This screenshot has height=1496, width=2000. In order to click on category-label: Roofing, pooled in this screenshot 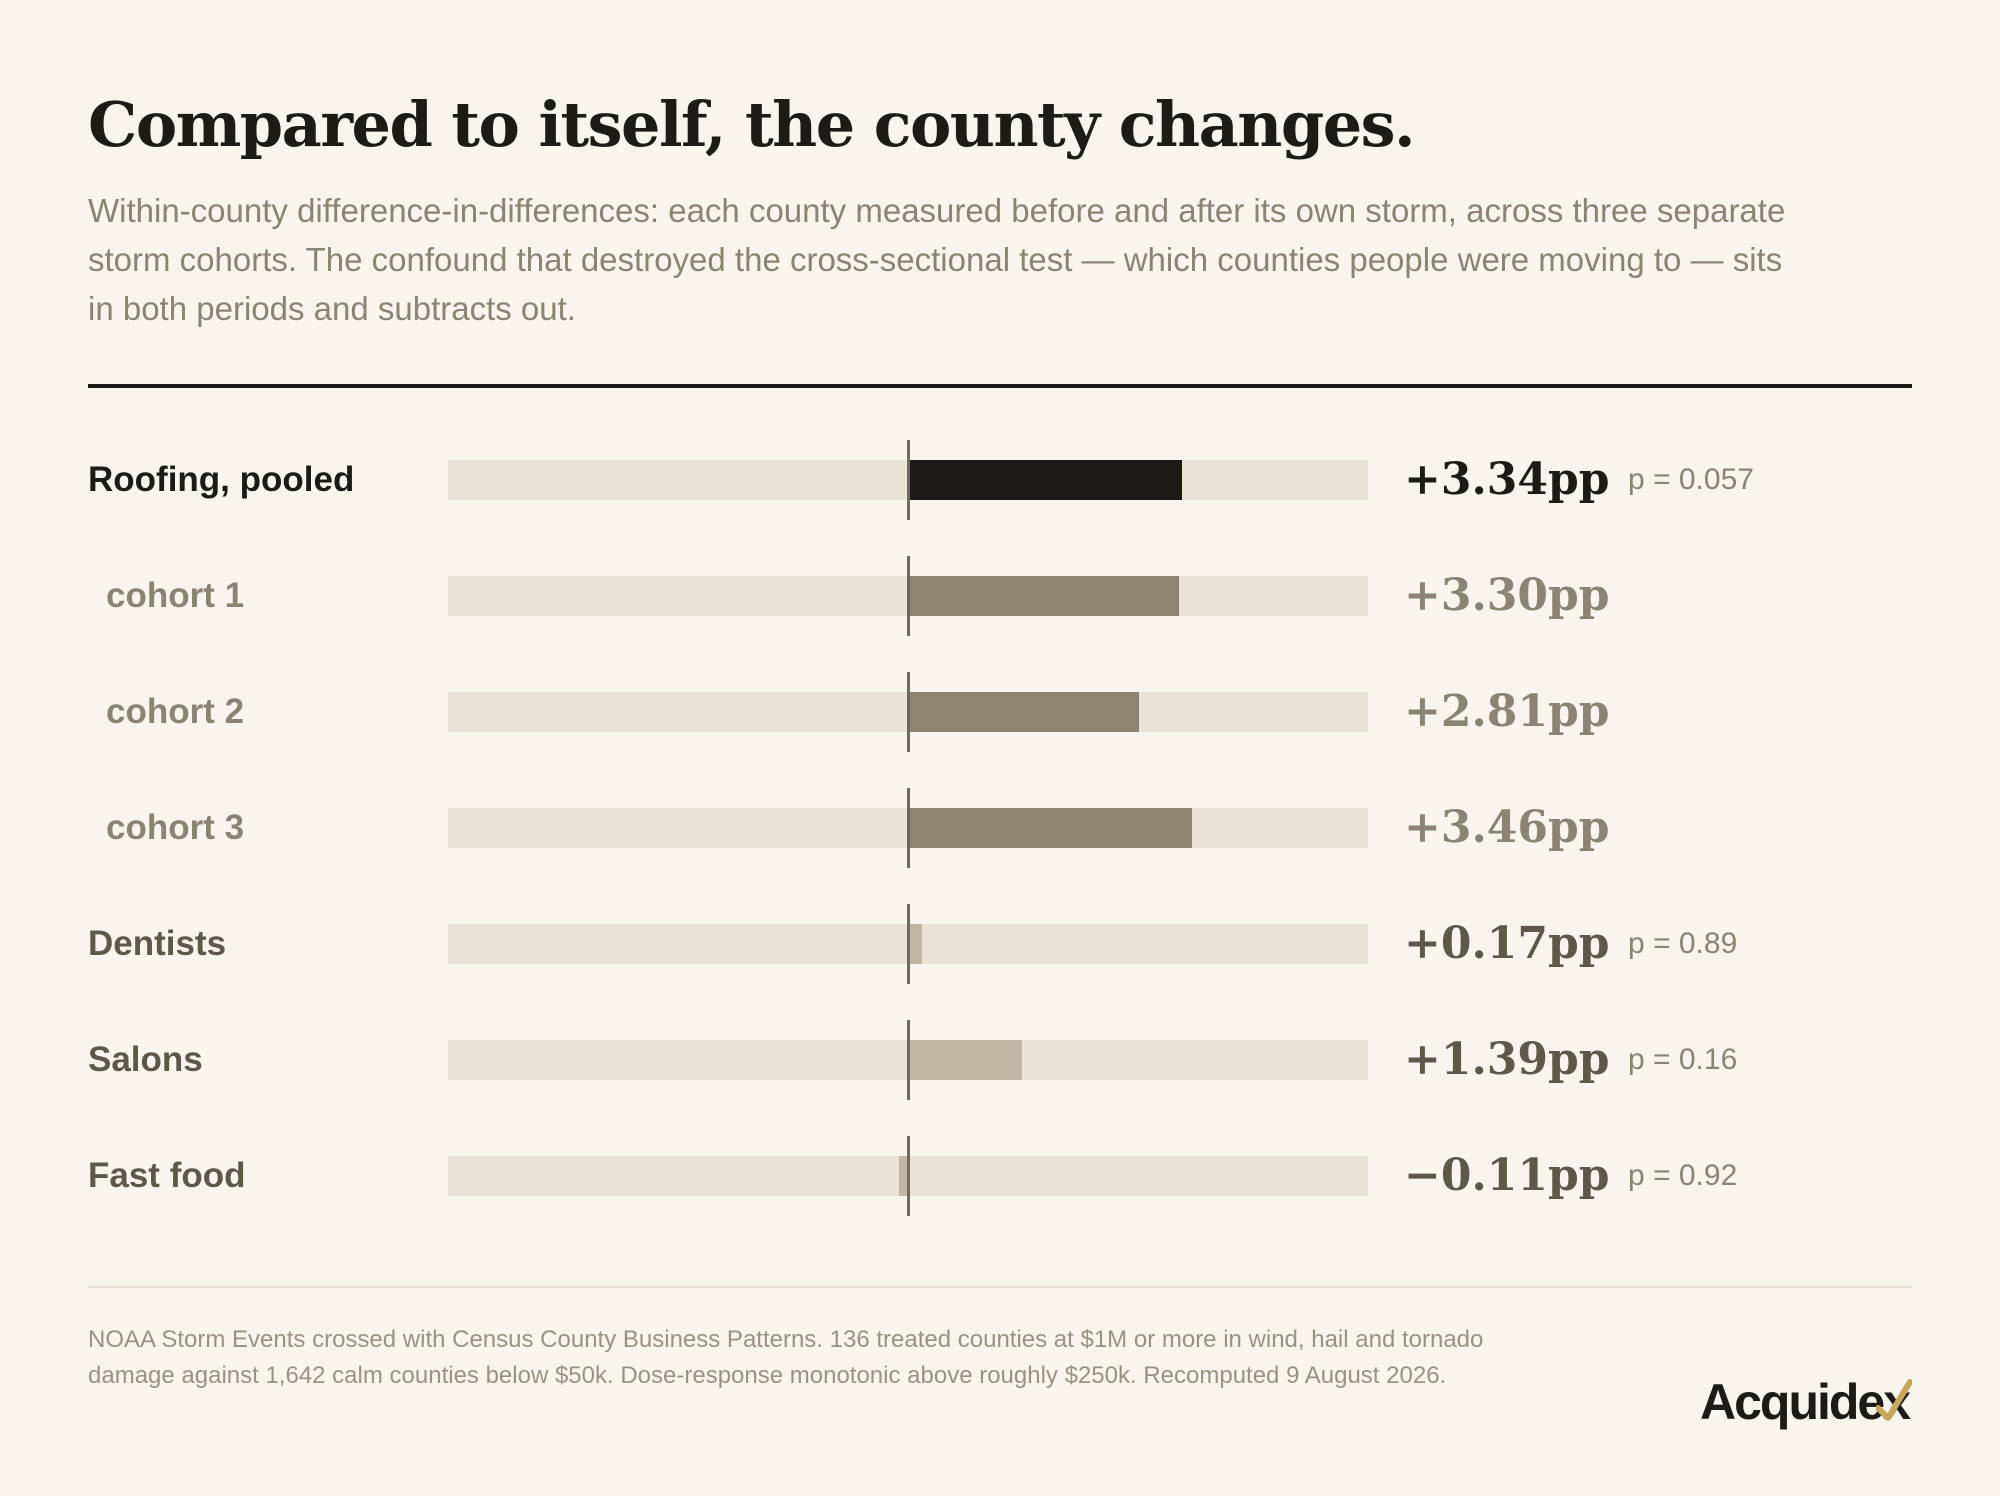, I will do `click(221, 479)`.